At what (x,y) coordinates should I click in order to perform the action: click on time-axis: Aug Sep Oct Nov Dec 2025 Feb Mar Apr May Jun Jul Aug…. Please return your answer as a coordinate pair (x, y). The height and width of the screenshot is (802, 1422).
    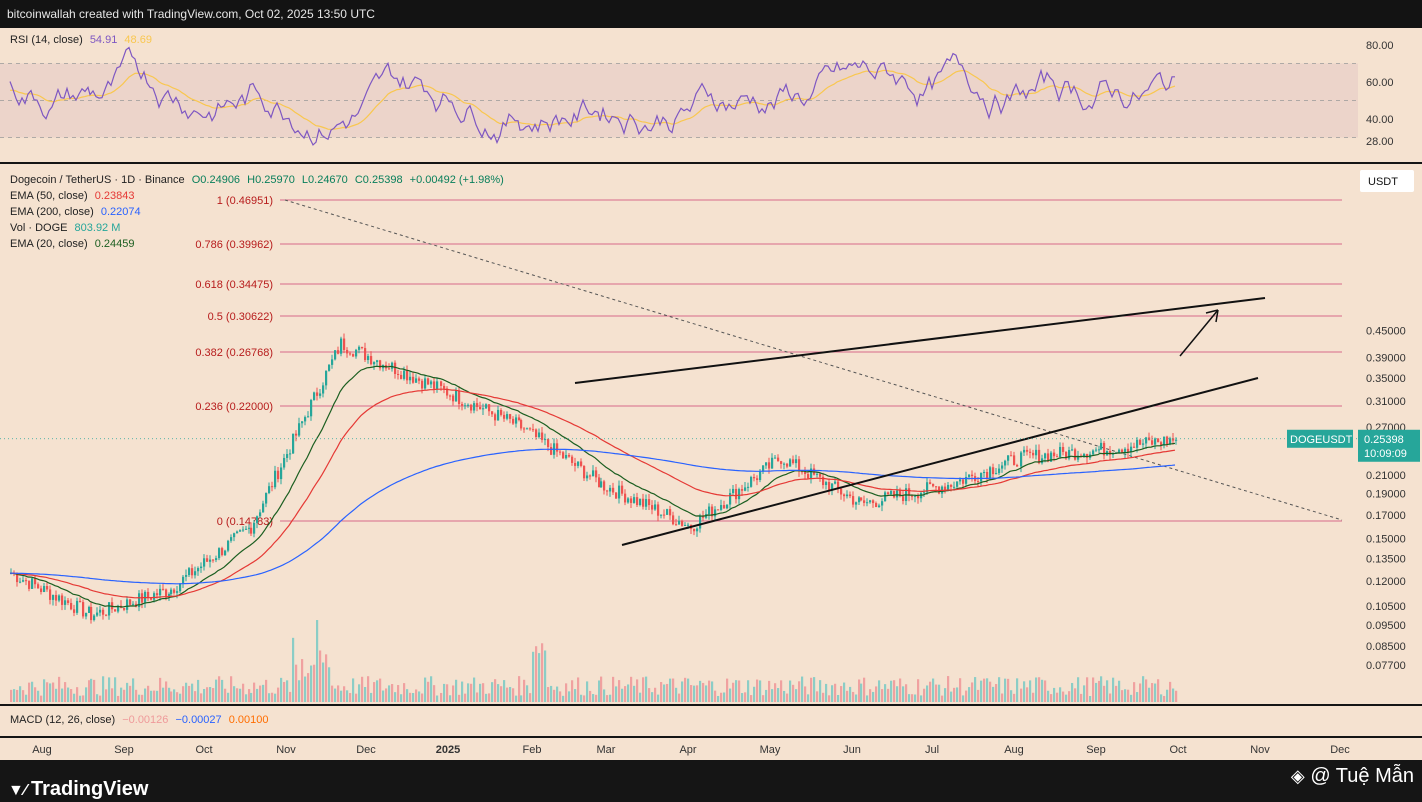
    Looking at the image, I should click on (711, 749).